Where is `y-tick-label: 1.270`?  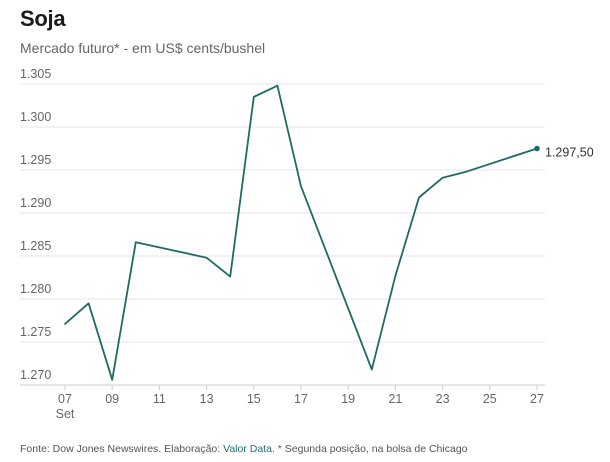 y-tick-label: 1.270 is located at coordinates (35, 375).